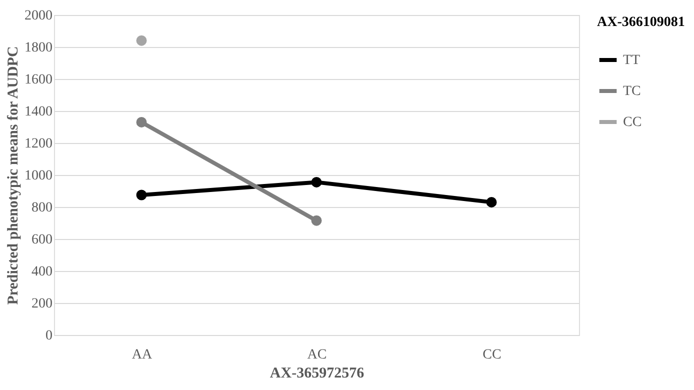  Describe the element at coordinates (317, 355) in the screenshot. I see `x-tick-label: AC` at that location.